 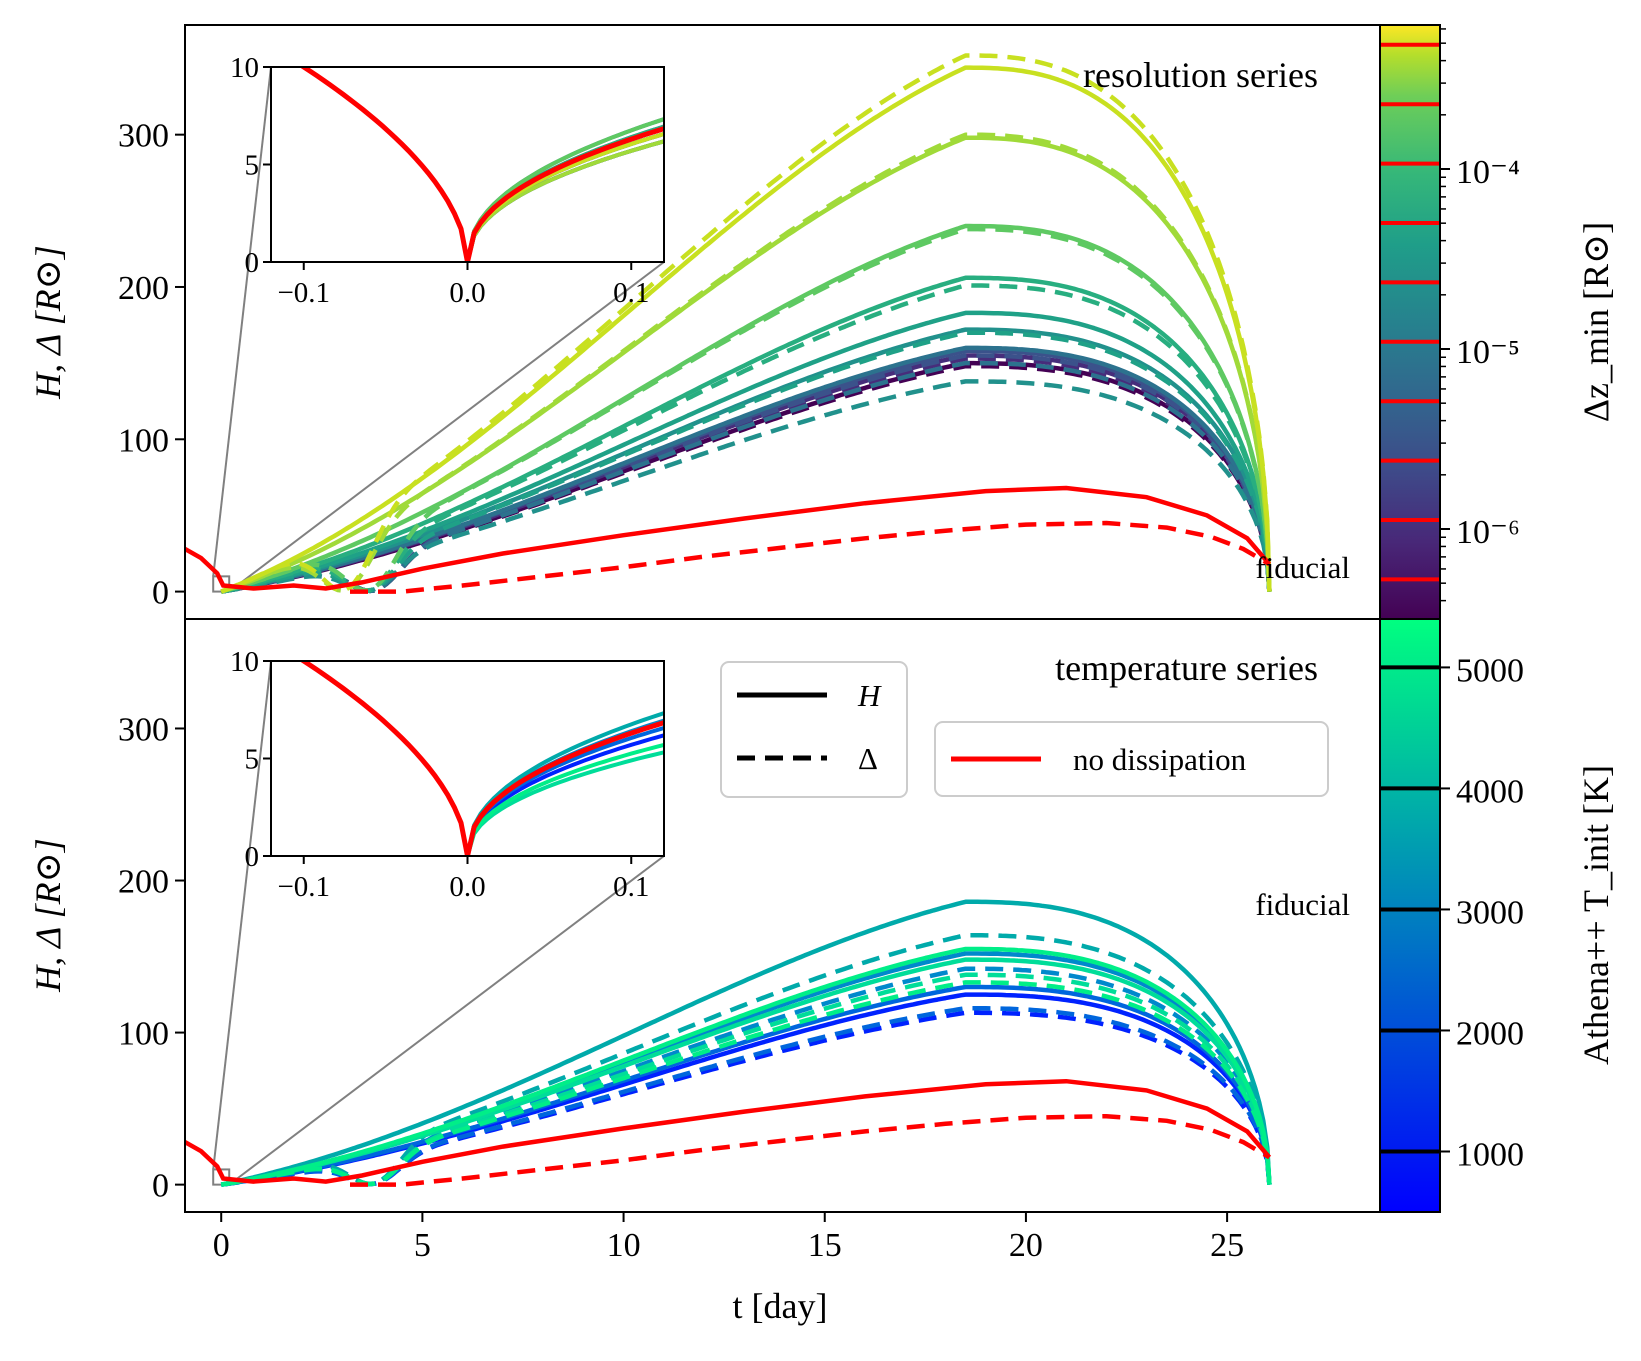 I want to click on top-cb-tick-label-2: 10⁻⁴, so click(x=1488, y=172).